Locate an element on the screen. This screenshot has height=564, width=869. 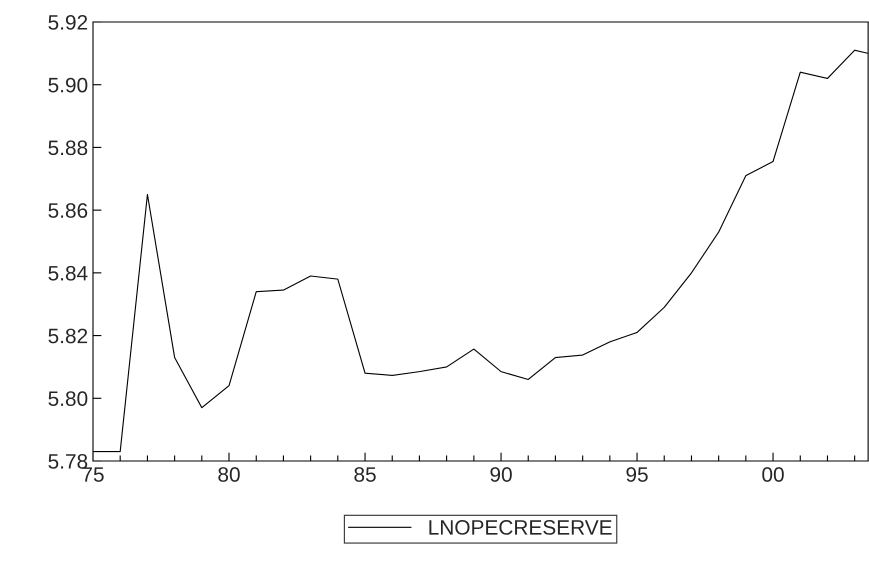
y-tick-label: 5.80 is located at coordinates (68, 398).